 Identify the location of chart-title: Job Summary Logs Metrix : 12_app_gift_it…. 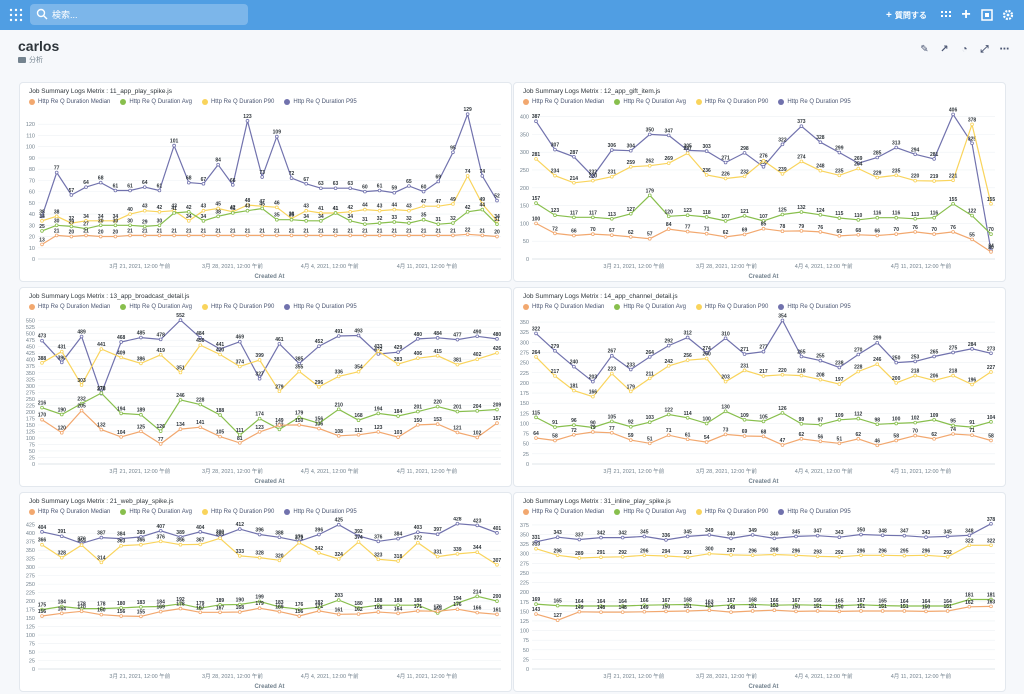
(592, 91).